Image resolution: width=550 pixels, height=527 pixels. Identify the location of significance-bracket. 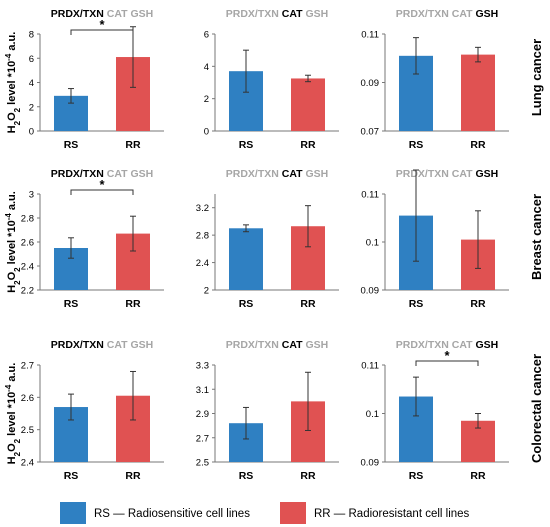
(102, 192).